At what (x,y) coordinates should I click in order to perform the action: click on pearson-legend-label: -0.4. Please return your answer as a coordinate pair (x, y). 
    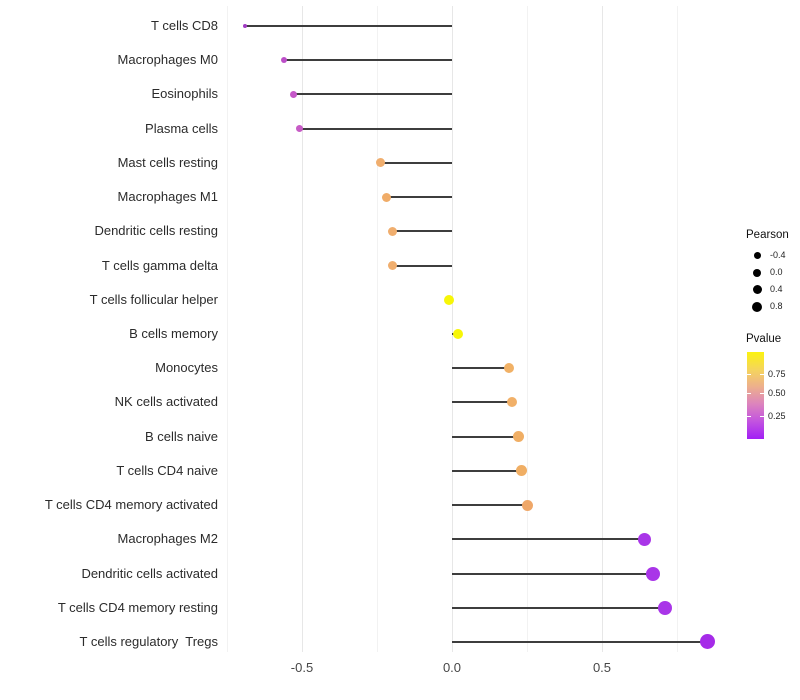
    Looking at the image, I should click on (778, 255).